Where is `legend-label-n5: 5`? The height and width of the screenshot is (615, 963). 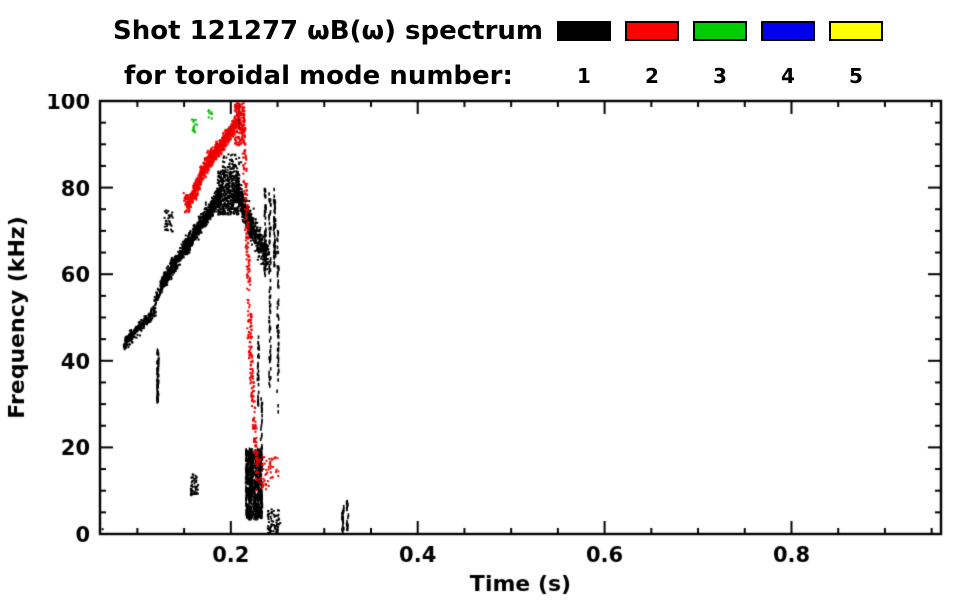
legend-label-n5: 5 is located at coordinates (856, 76).